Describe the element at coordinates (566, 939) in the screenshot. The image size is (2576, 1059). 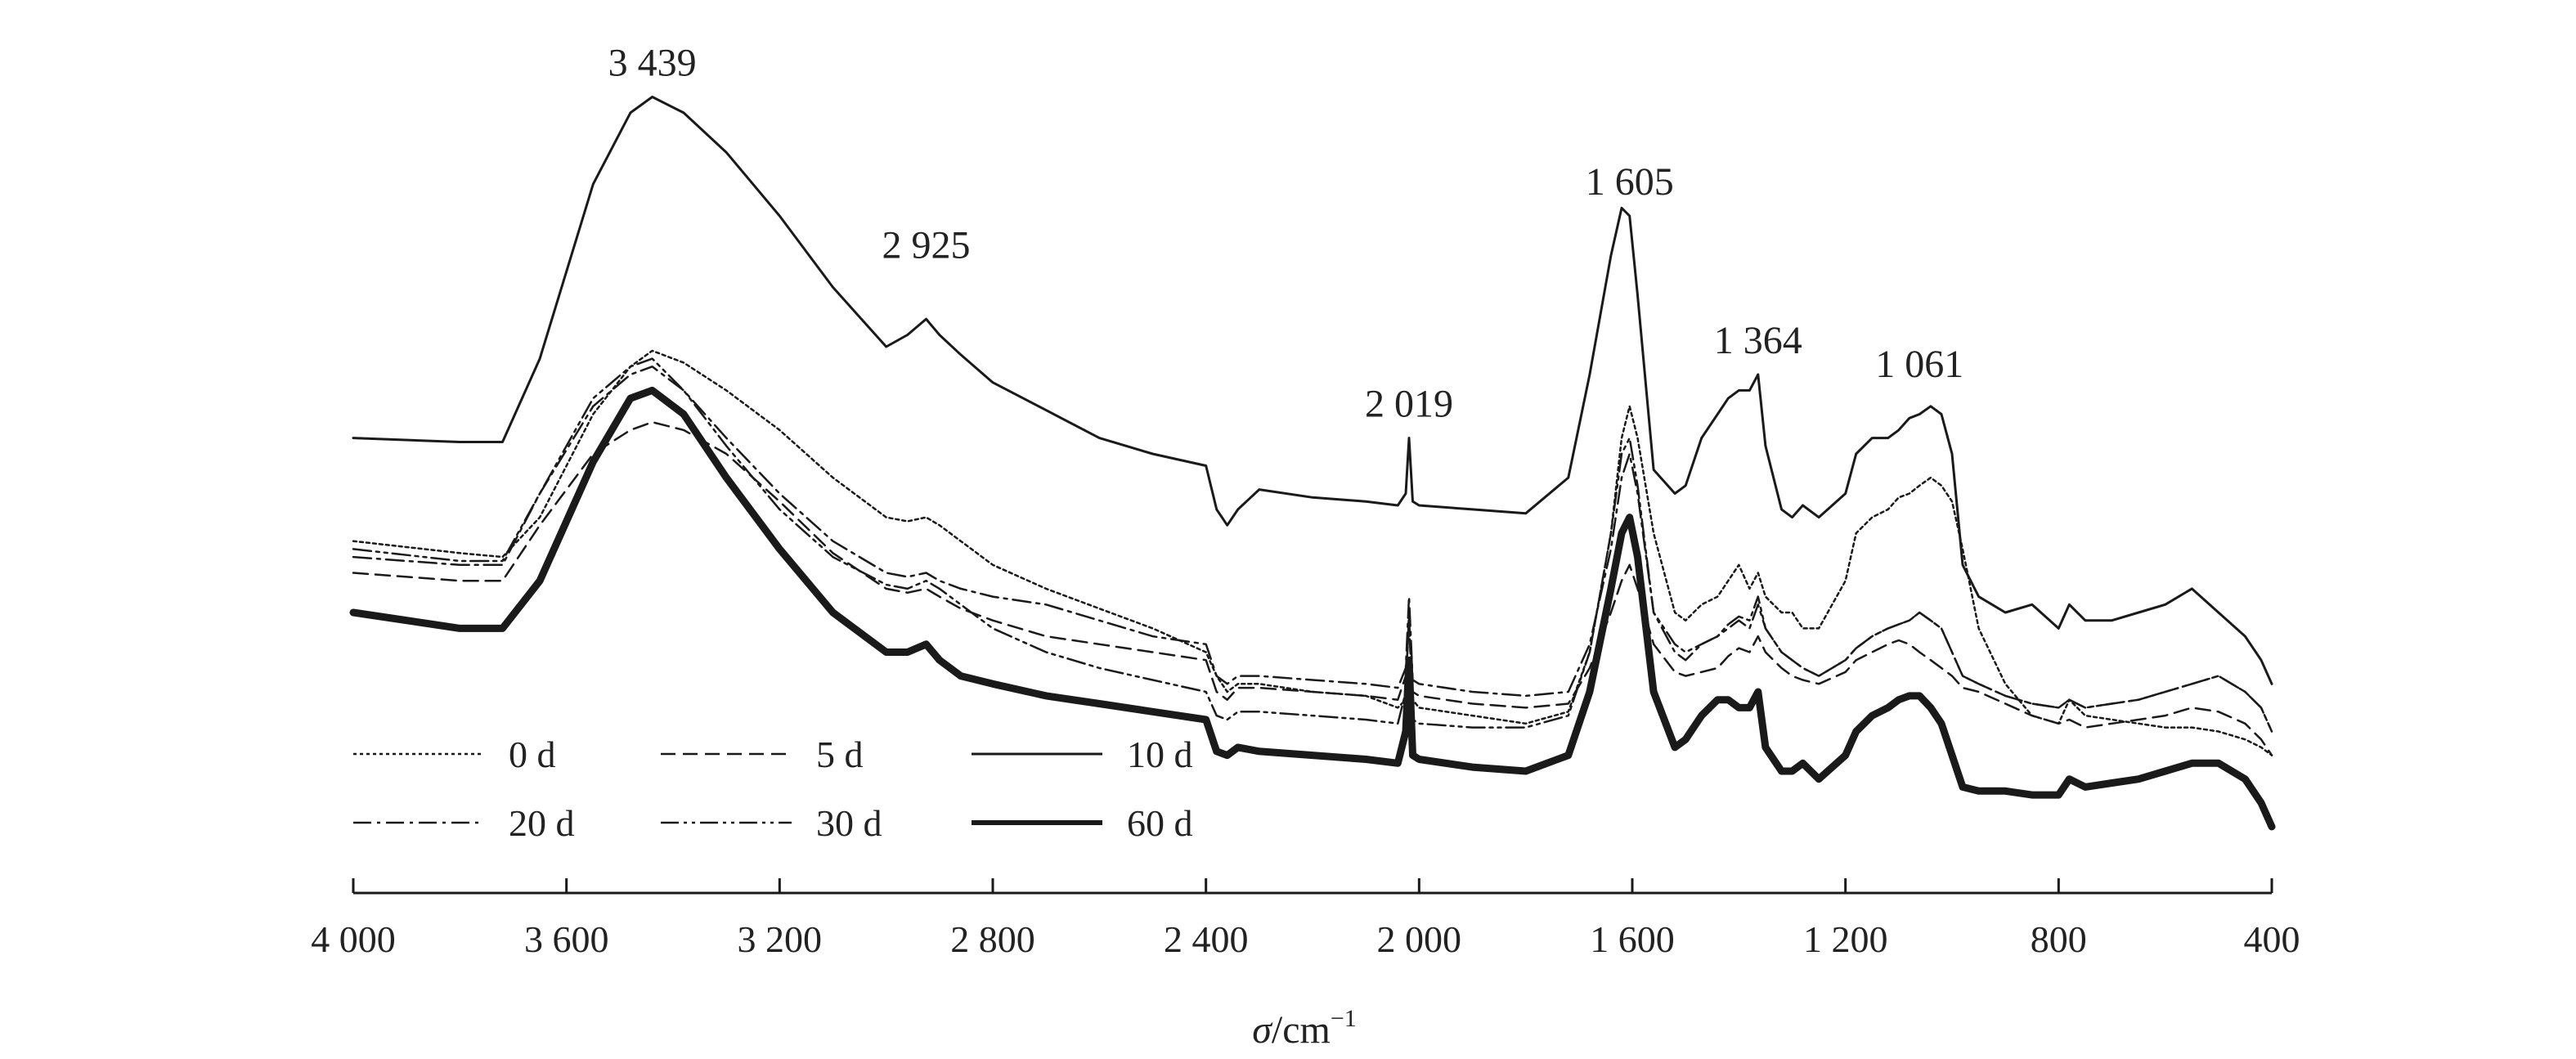
I see `x-tick-label-1: 3 600` at that location.